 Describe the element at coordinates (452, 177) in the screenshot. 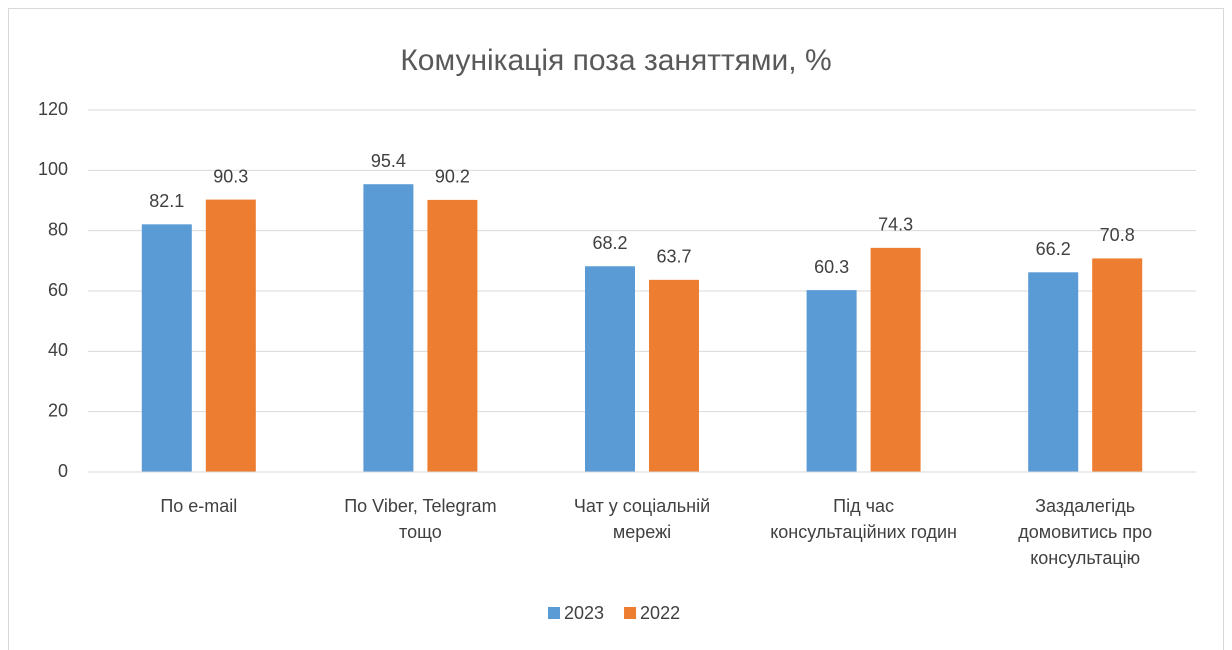

I see `data-label: 90.2` at that location.